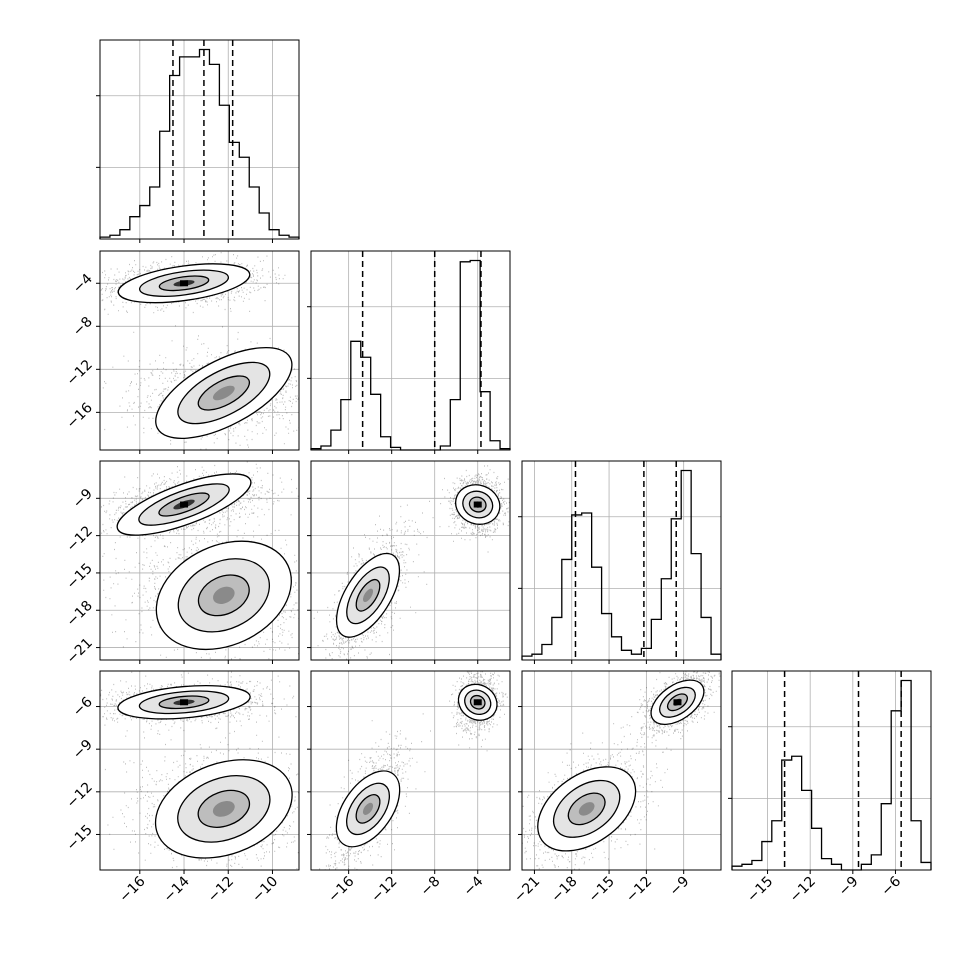 This screenshot has width=970, height=970. I want to click on x-tick-label: −4, so click(474, 886).